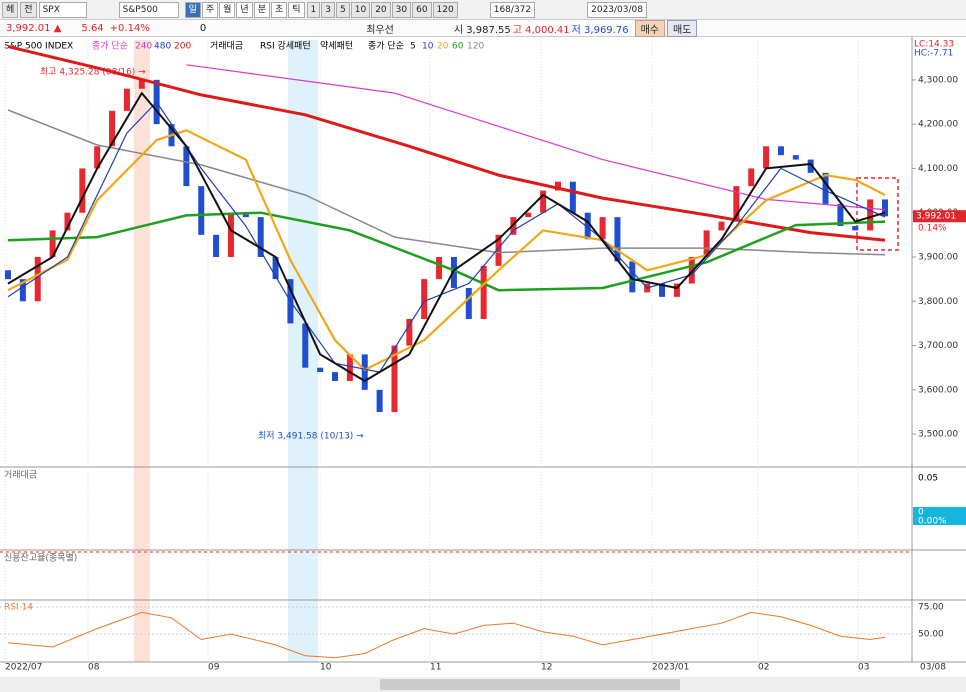 This screenshot has height=692, width=966. What do you see at coordinates (244, 9) in the screenshot?
I see `period-button: 년` at bounding box center [244, 9].